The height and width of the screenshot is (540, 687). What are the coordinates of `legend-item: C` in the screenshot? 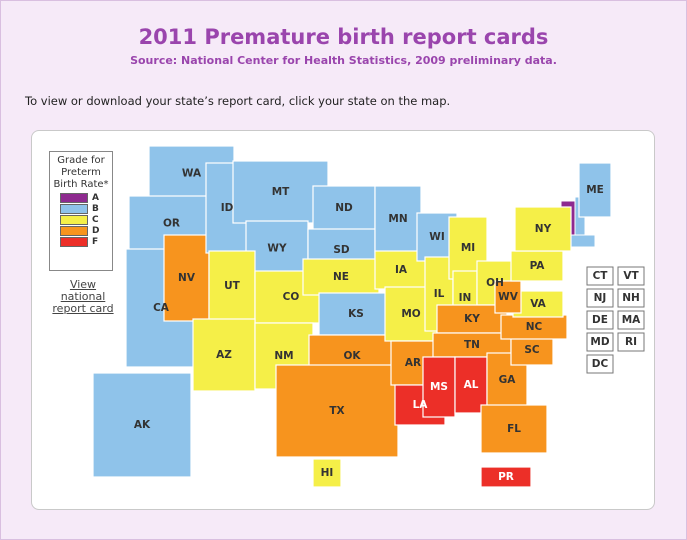 It's located at (86, 220).